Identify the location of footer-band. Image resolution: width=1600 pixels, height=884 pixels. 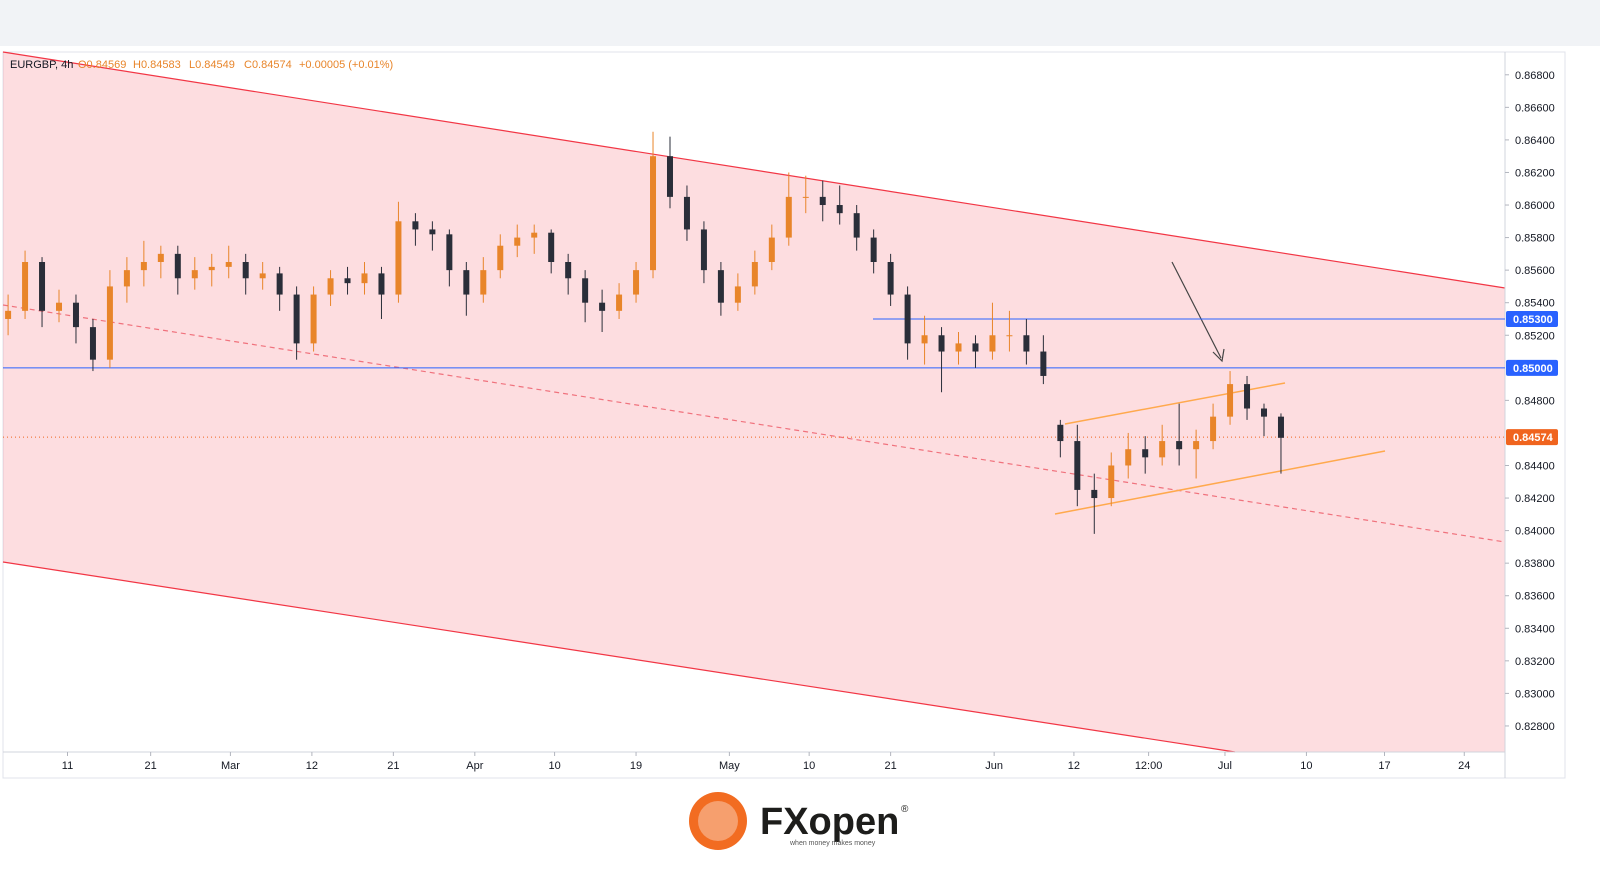
(800, 829).